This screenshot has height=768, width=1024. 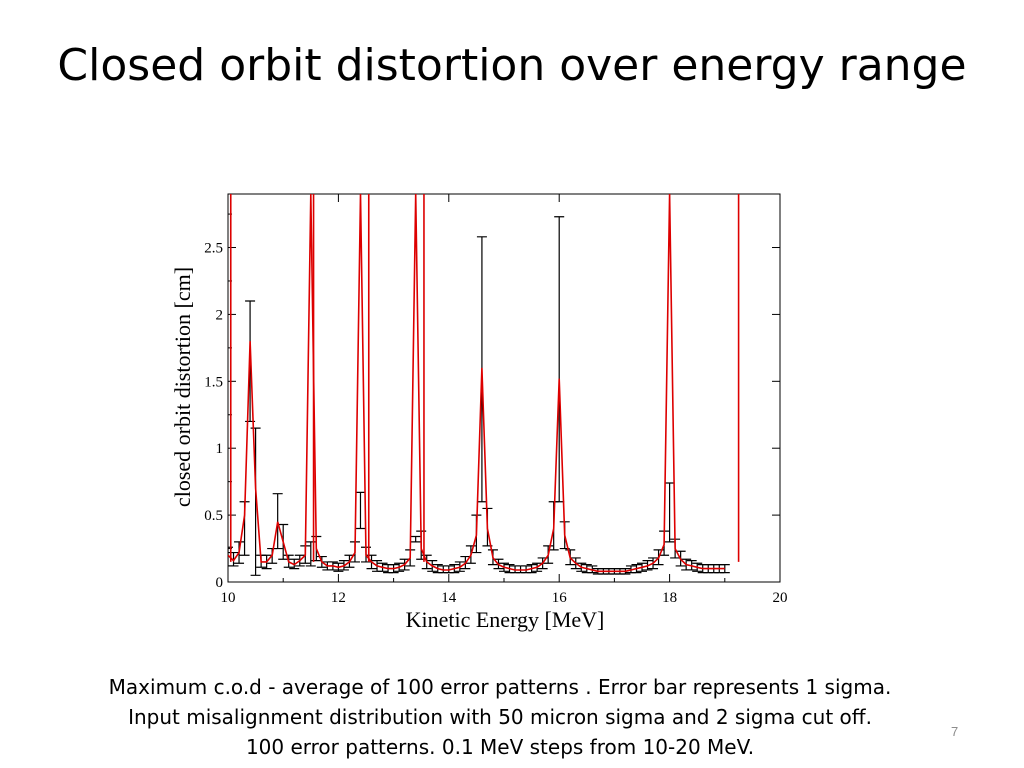 What do you see at coordinates (213, 516) in the screenshot?
I see `y-tick-label: 0.5` at bounding box center [213, 516].